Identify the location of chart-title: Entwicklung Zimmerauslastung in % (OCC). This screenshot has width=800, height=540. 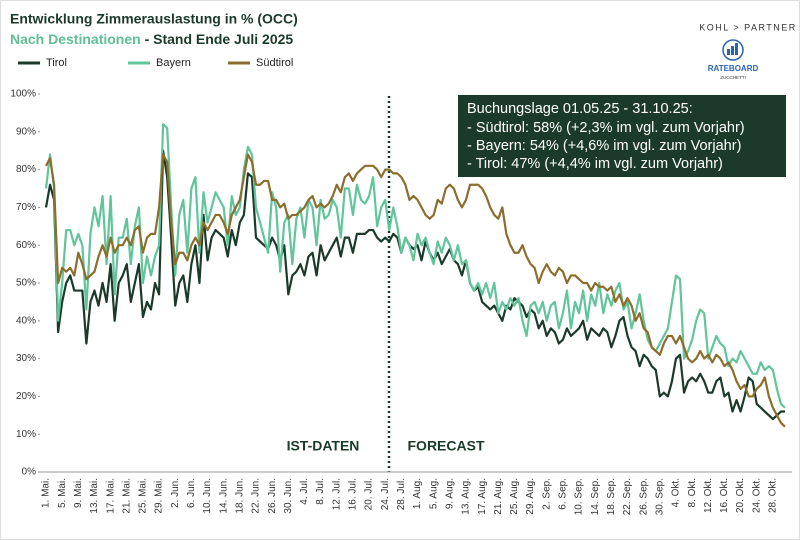
(154, 19).